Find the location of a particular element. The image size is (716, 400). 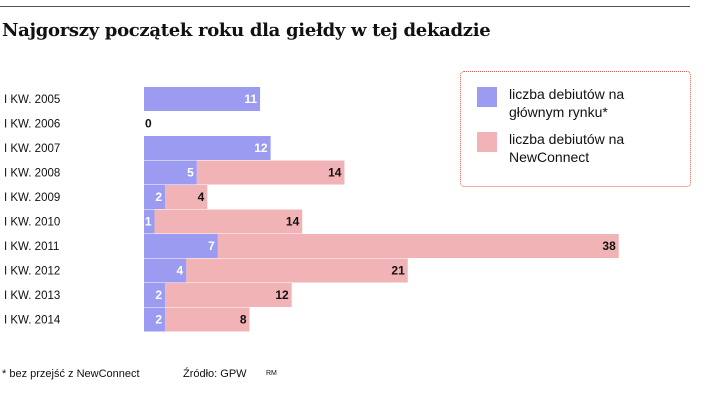

value-label-newconnect-4: 4 is located at coordinates (201, 197).